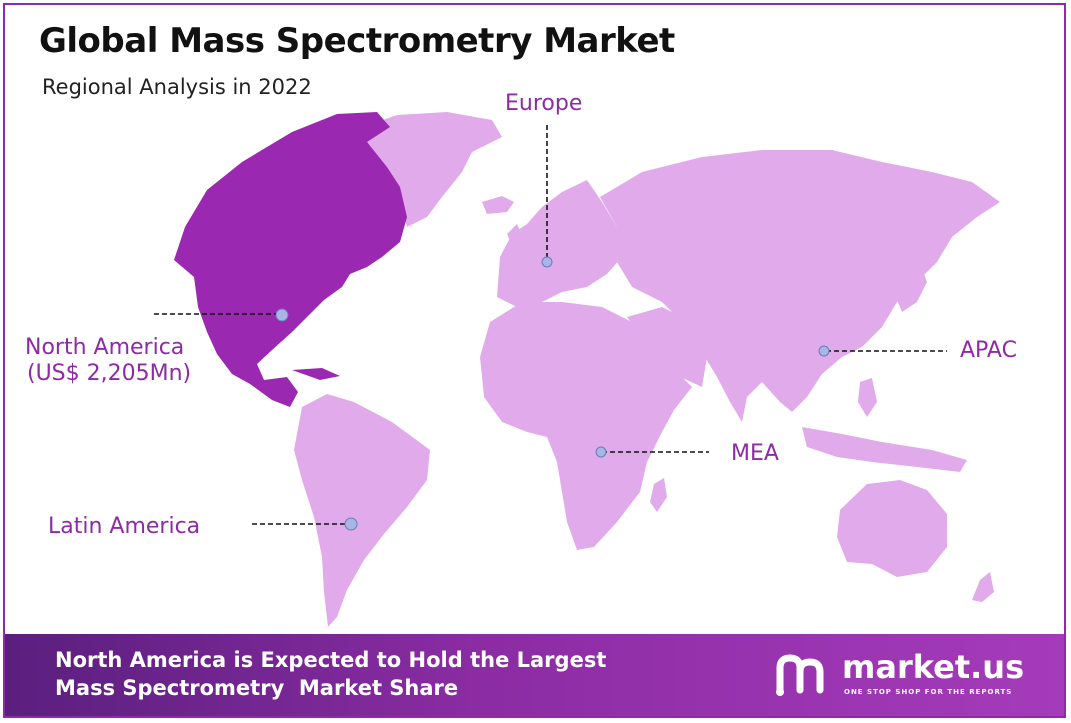  Describe the element at coordinates (105, 347) in the screenshot. I see `north-america-name: North America` at that location.